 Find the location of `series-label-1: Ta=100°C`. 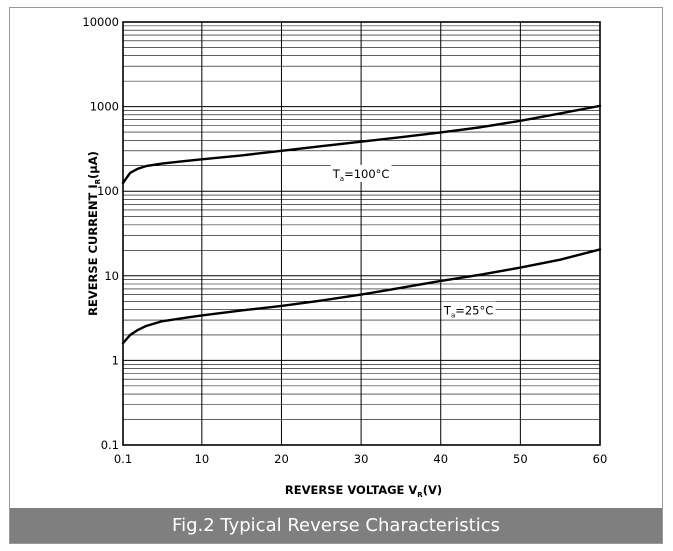

series-label-1: Ta=100°C is located at coordinates (361, 175).